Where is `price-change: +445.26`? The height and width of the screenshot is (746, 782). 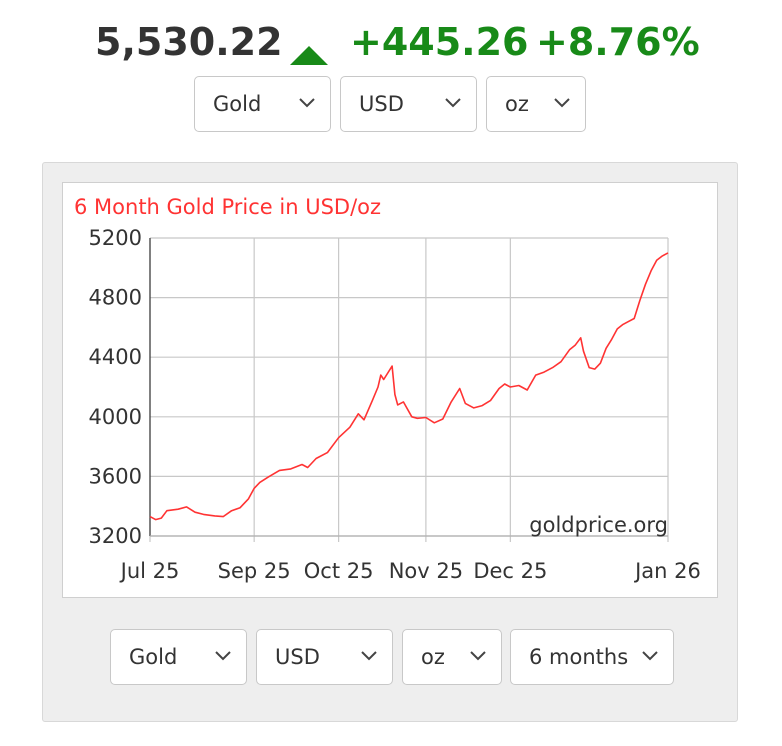
price-change: +445.26 is located at coordinates (439, 42).